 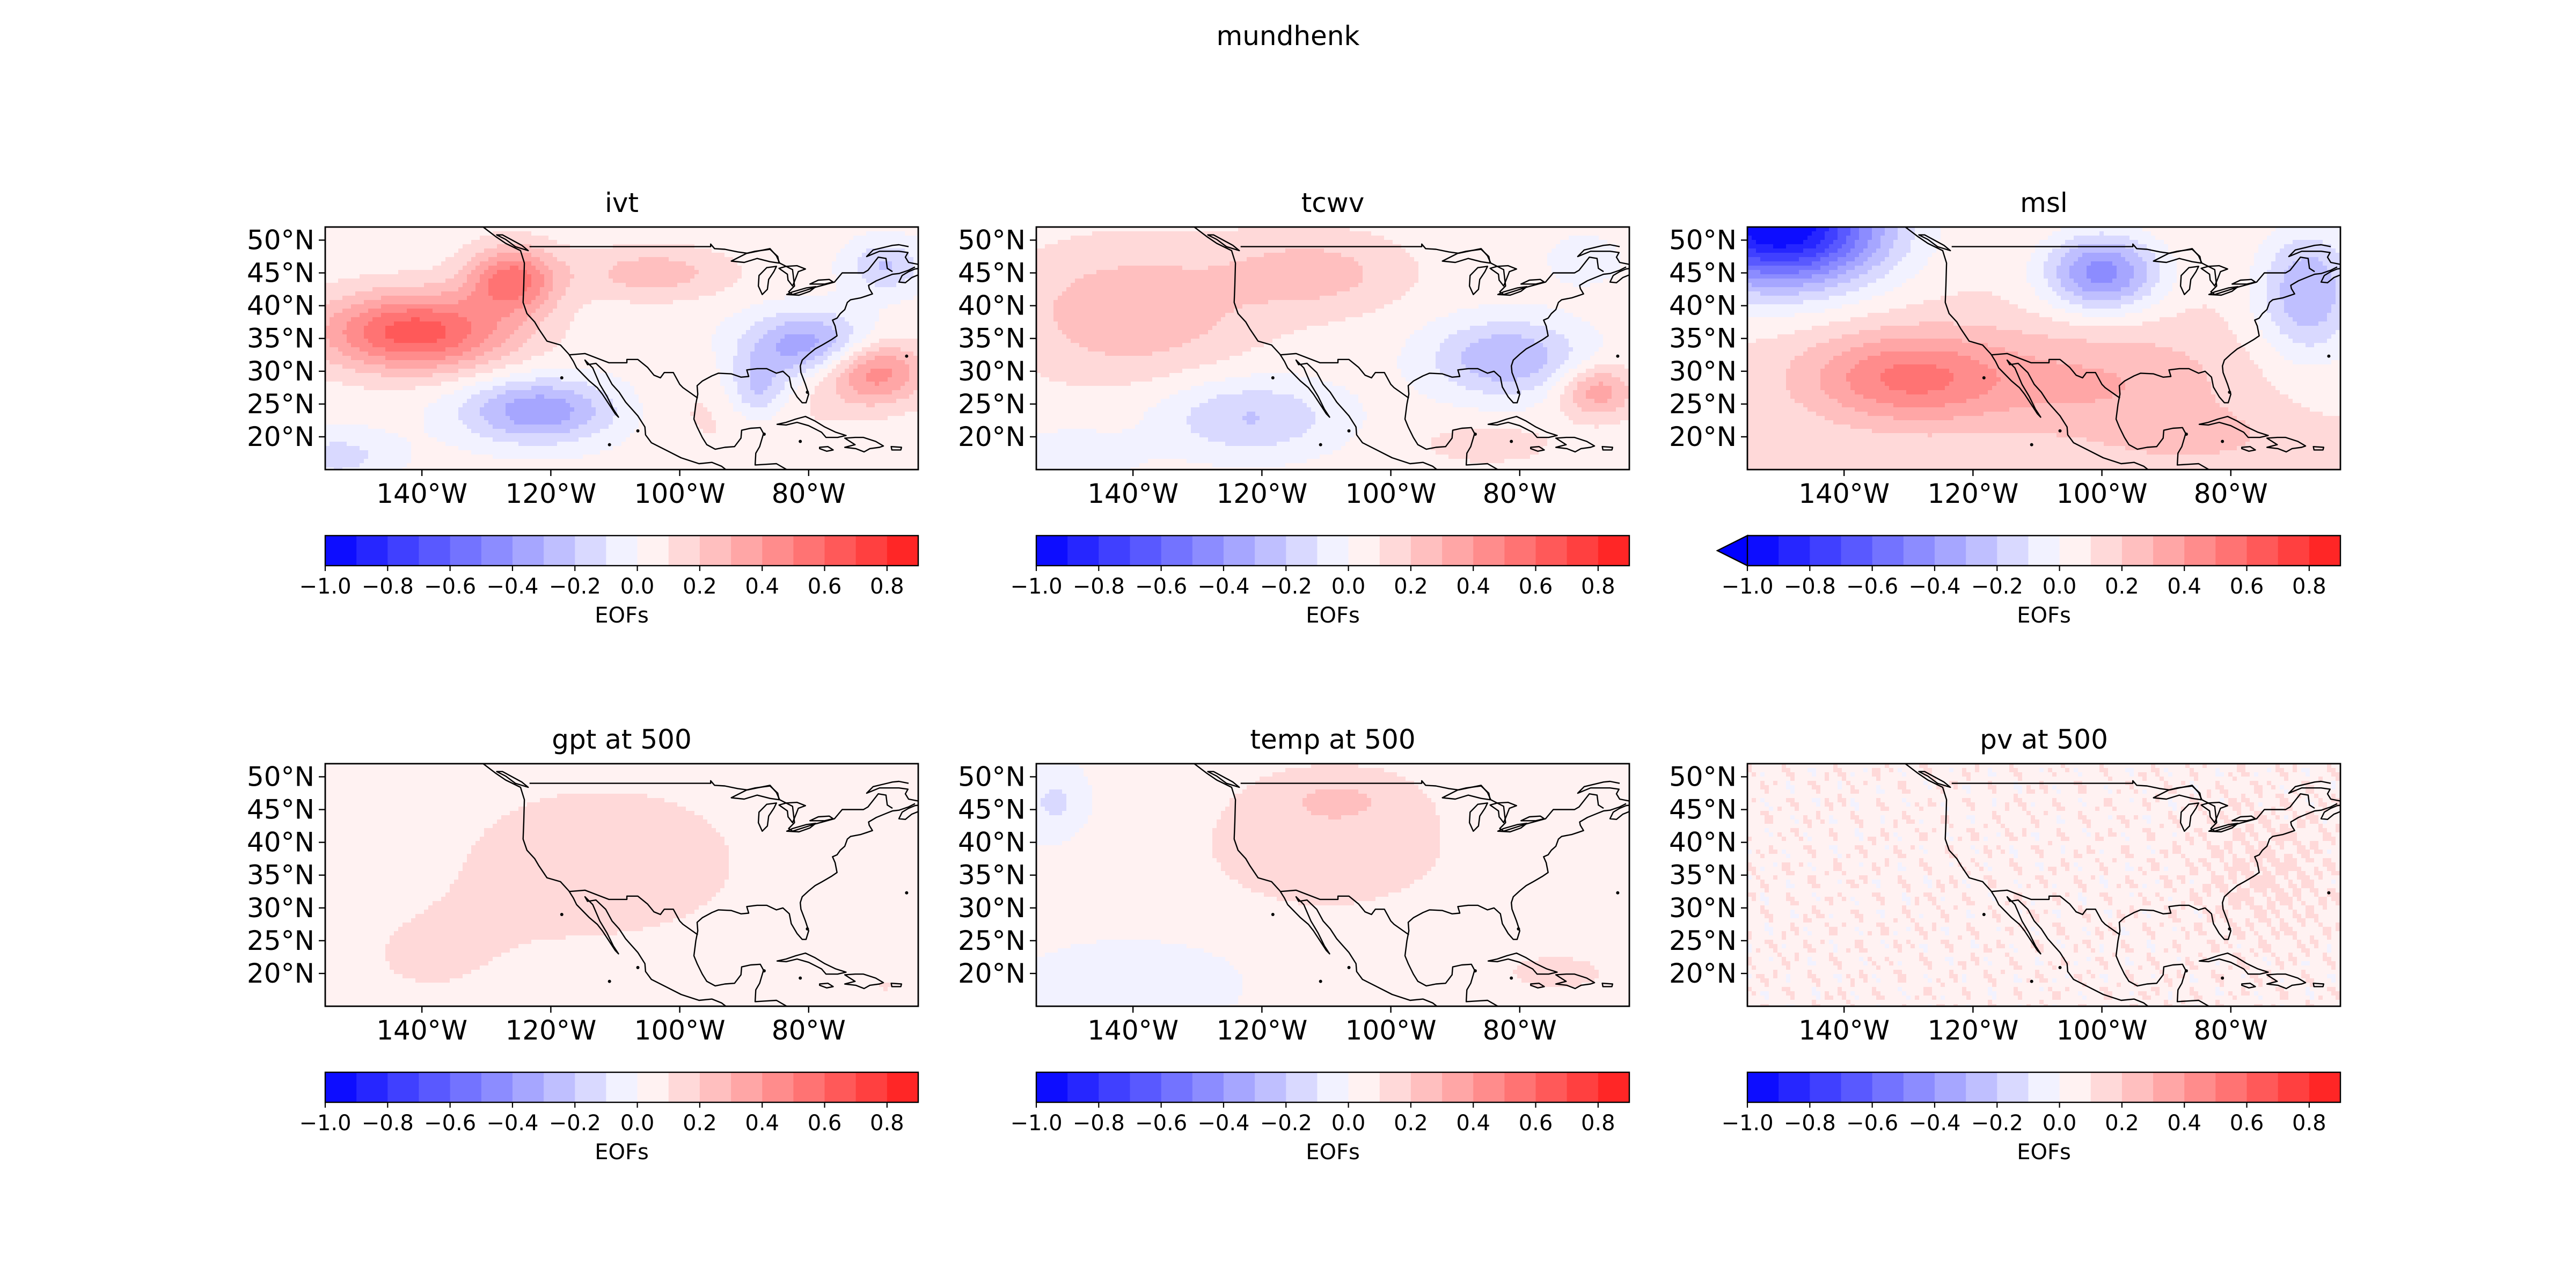 What do you see at coordinates (992, 973) in the screenshot?
I see `lat-tick-label: 20°N` at bounding box center [992, 973].